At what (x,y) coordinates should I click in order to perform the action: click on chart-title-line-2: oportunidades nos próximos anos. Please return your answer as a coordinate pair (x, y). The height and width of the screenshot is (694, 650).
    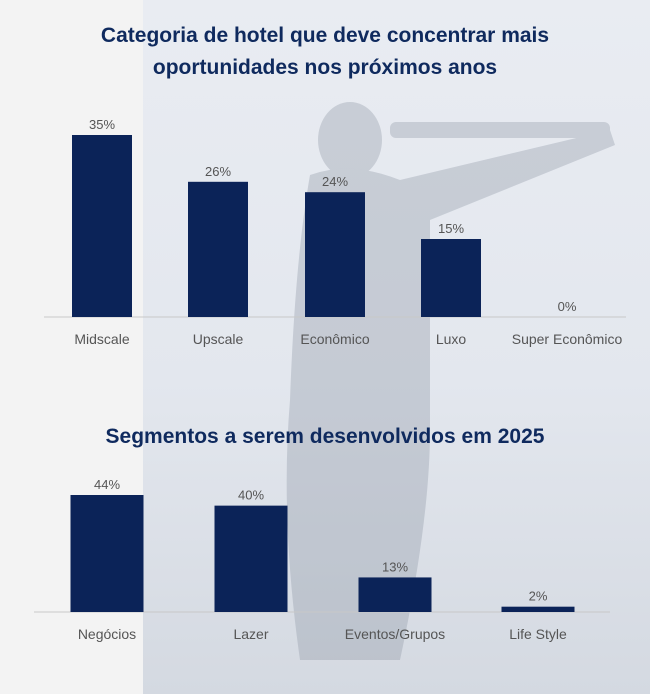
    Looking at the image, I should click on (325, 67).